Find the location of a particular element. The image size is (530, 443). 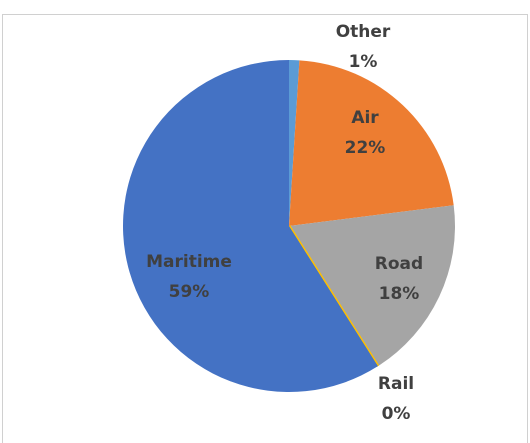

slice-value-label: 22% is located at coordinates (365, 148).